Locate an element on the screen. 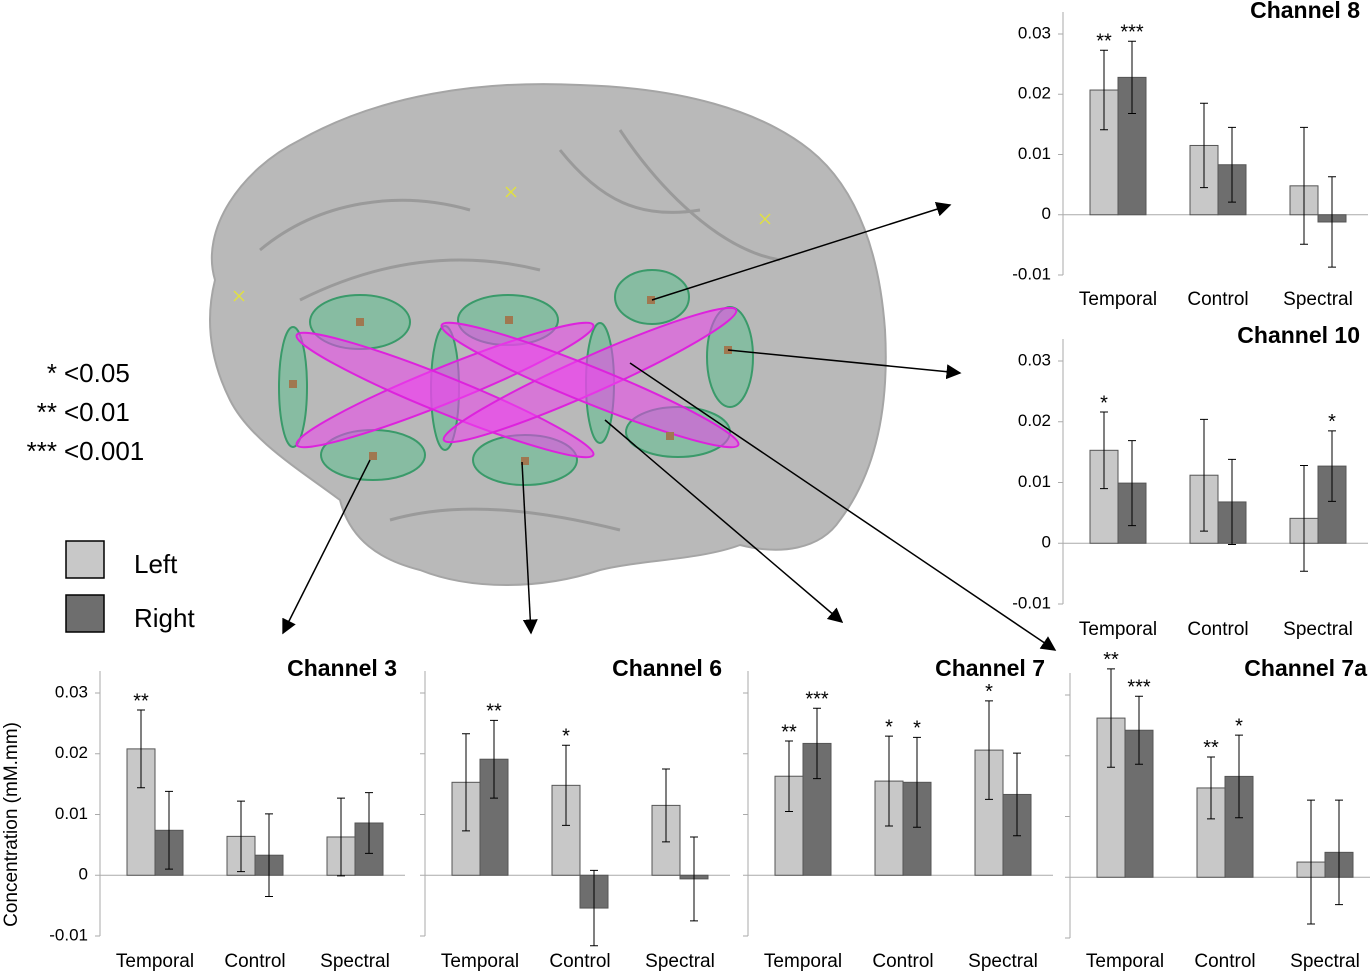  sig-stars: ** is located at coordinates (47, 412).